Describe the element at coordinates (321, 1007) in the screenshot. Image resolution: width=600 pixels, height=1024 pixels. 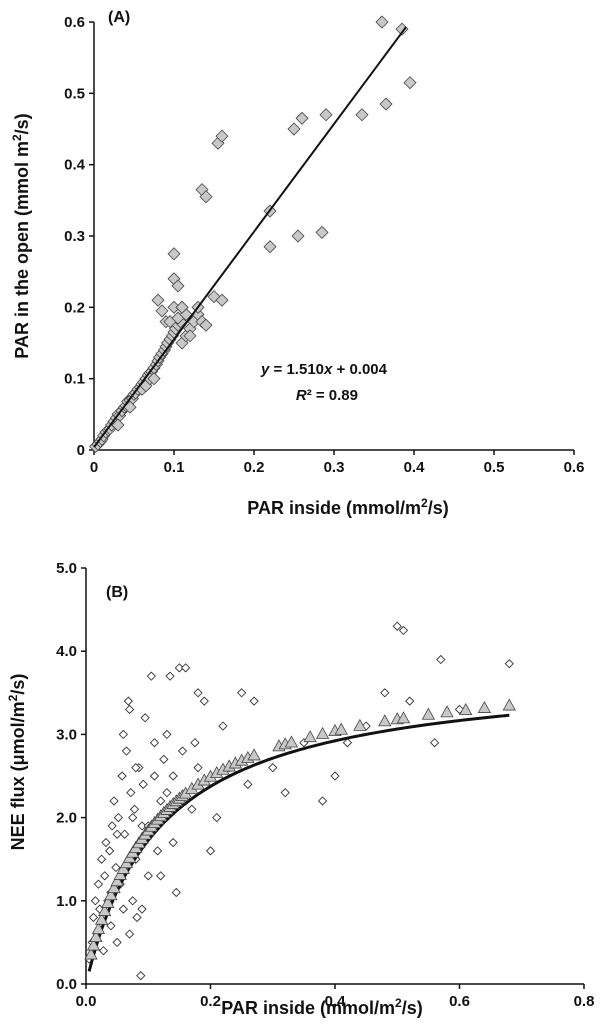
I see `panel-b-x-axis-label: PAR inside (mmol/m2/s)` at that location.